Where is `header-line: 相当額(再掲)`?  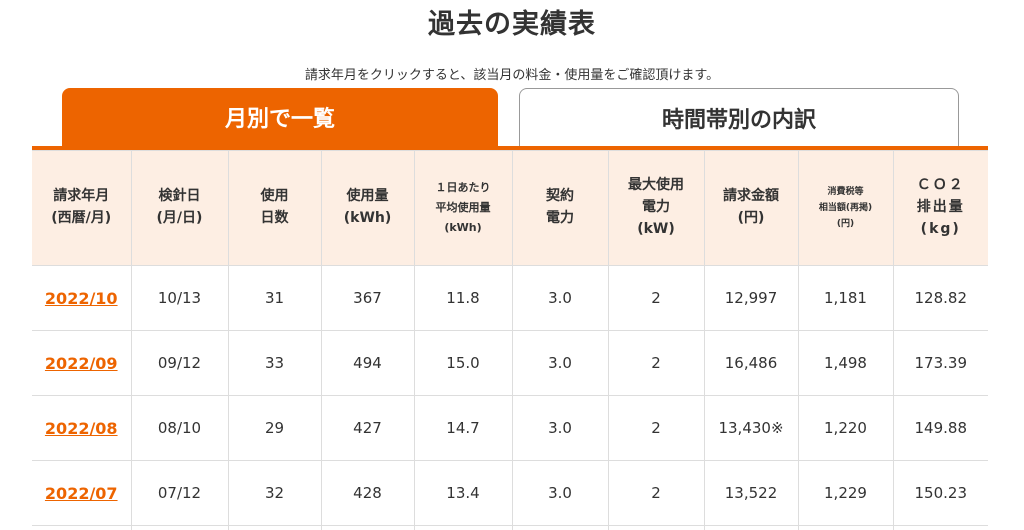
header-line: 相当額(再掲) is located at coordinates (845, 207).